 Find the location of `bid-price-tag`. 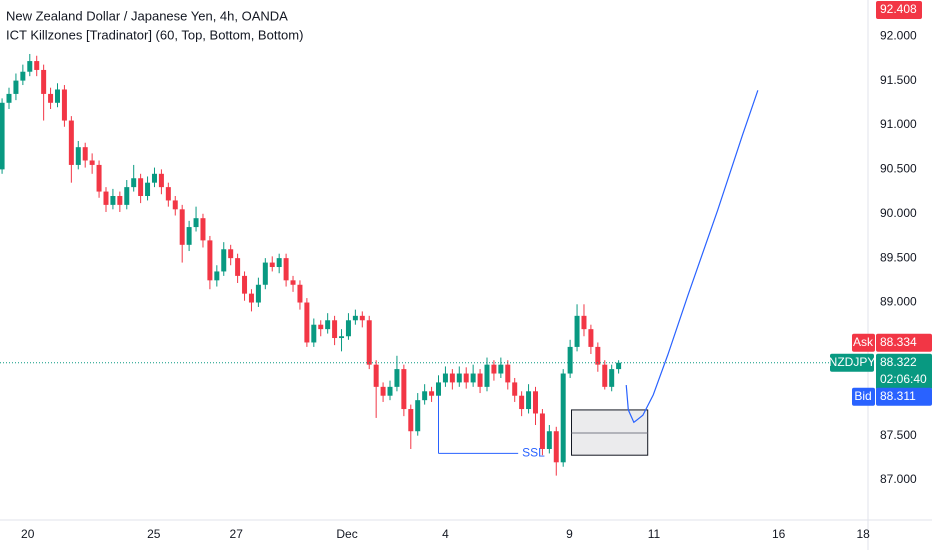

bid-price-tag is located at coordinates (904, 396).